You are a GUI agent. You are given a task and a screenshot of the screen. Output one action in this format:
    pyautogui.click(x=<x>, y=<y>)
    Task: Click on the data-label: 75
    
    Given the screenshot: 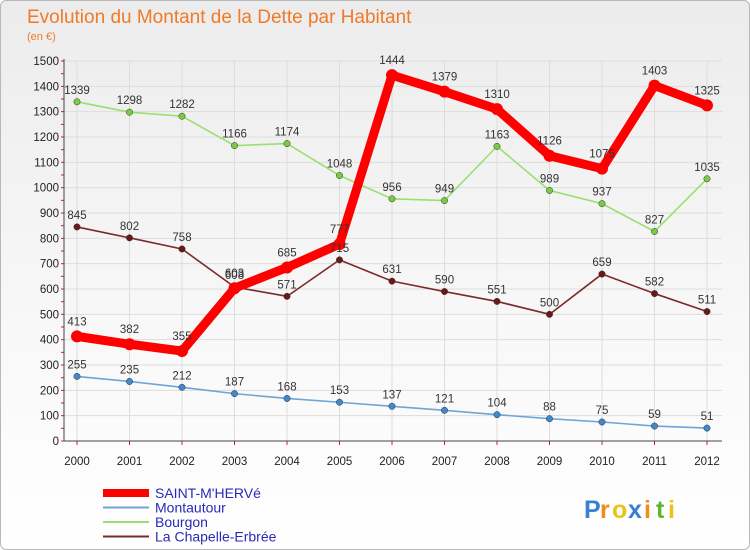 What is the action you would take?
    pyautogui.click(x=602, y=411)
    